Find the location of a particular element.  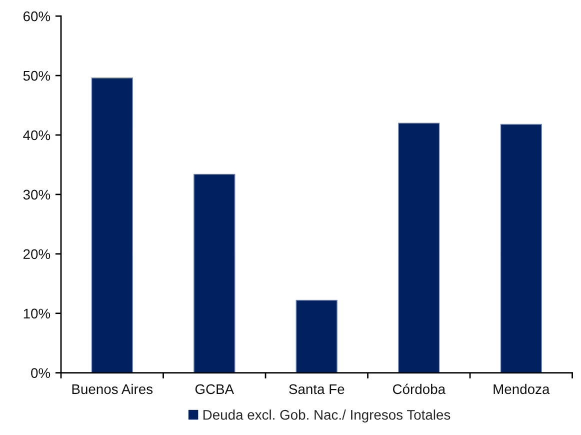

y-tick-label: 30% is located at coordinates (36, 195).